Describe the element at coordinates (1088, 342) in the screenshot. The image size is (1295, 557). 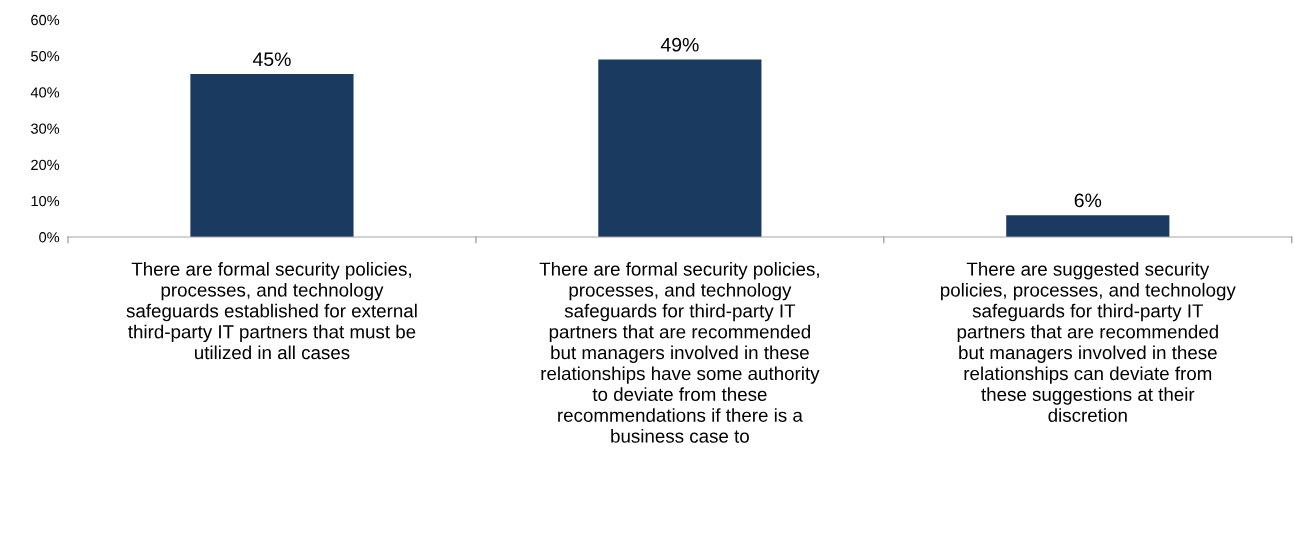
I see `x-tick-label: There are suggested security policies, processes, and technology safeguards for third-party IT partners that are recommended but managers involved in these relationships can deviate from these suggestions at their discretion` at that location.